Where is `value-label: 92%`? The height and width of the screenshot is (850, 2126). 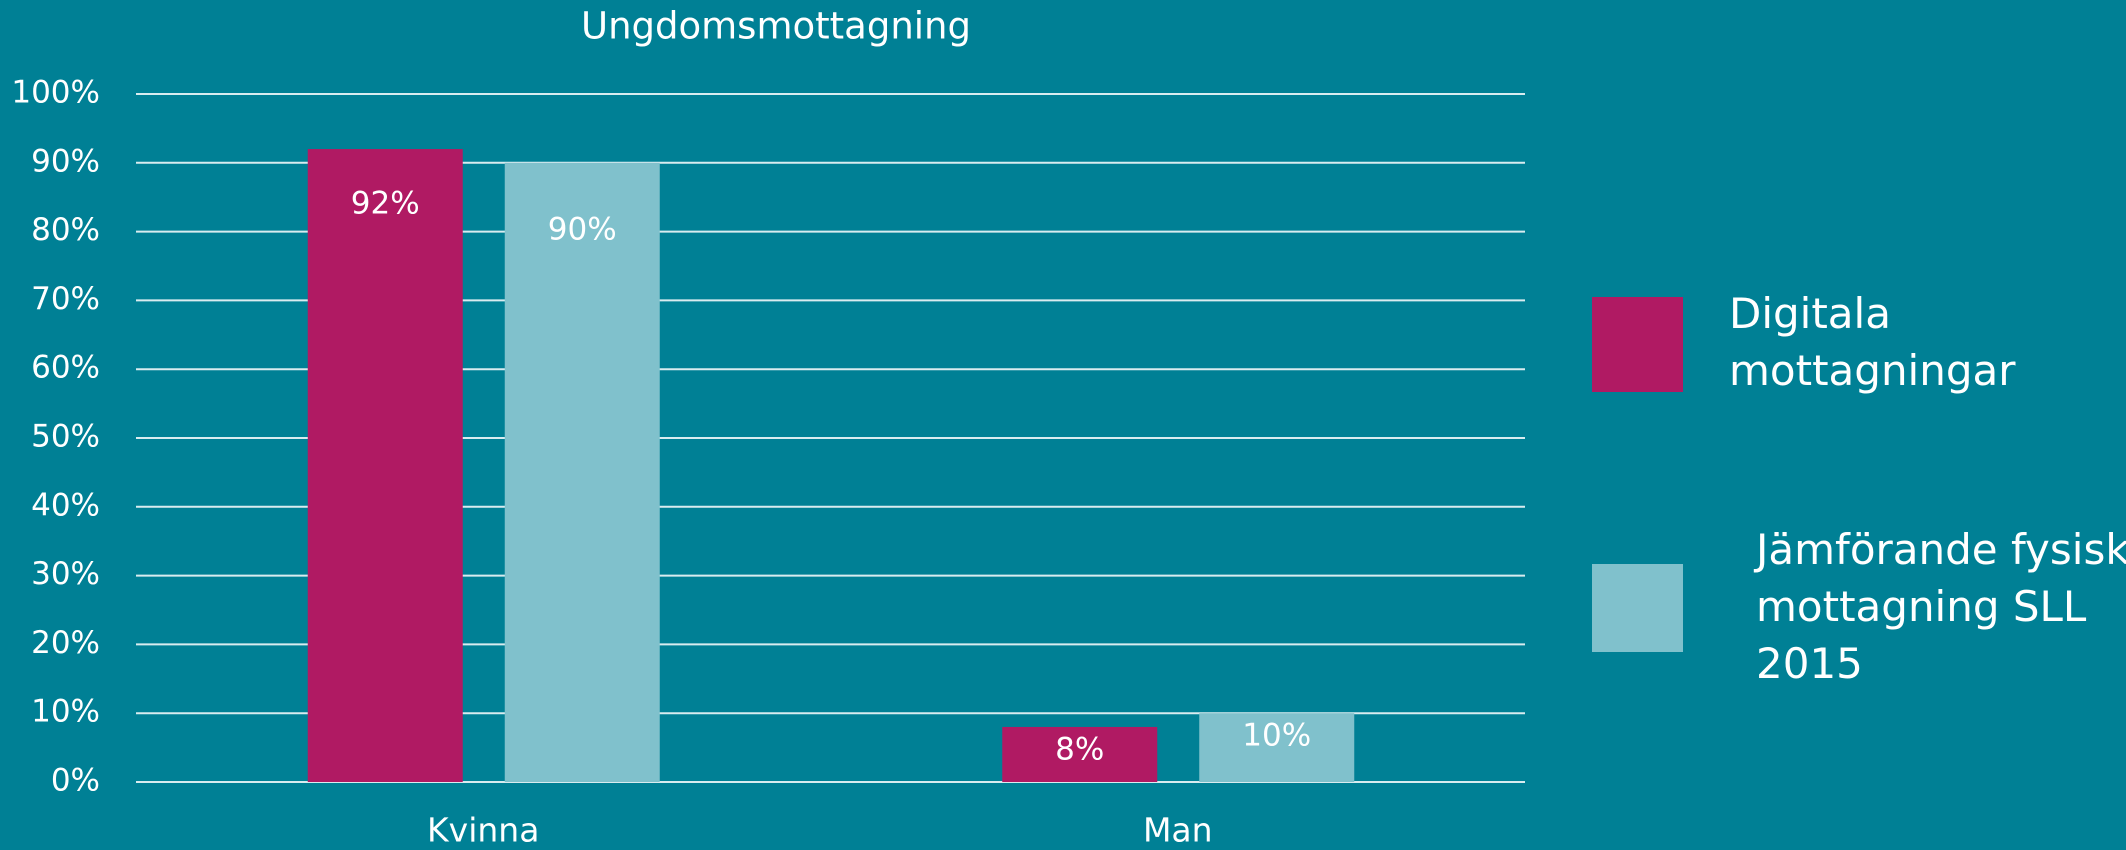
value-label: 92% is located at coordinates (385, 204).